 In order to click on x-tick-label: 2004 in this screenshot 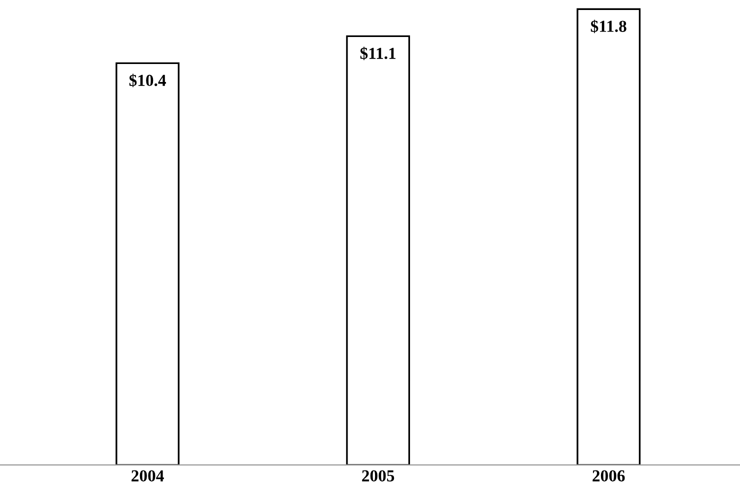, I will do `click(148, 476)`.